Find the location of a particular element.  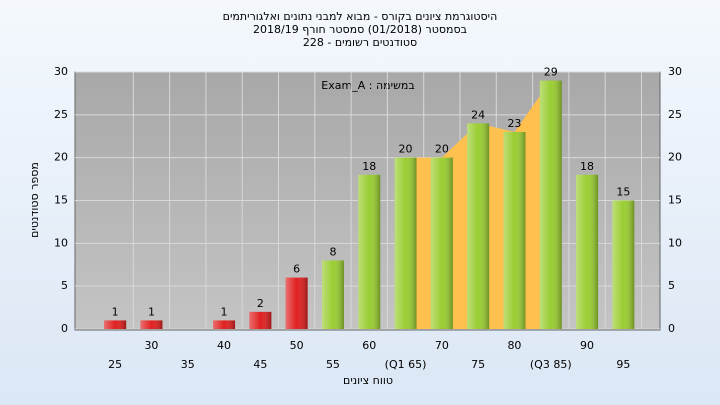

y-tick-label: 0 is located at coordinates (64, 328).